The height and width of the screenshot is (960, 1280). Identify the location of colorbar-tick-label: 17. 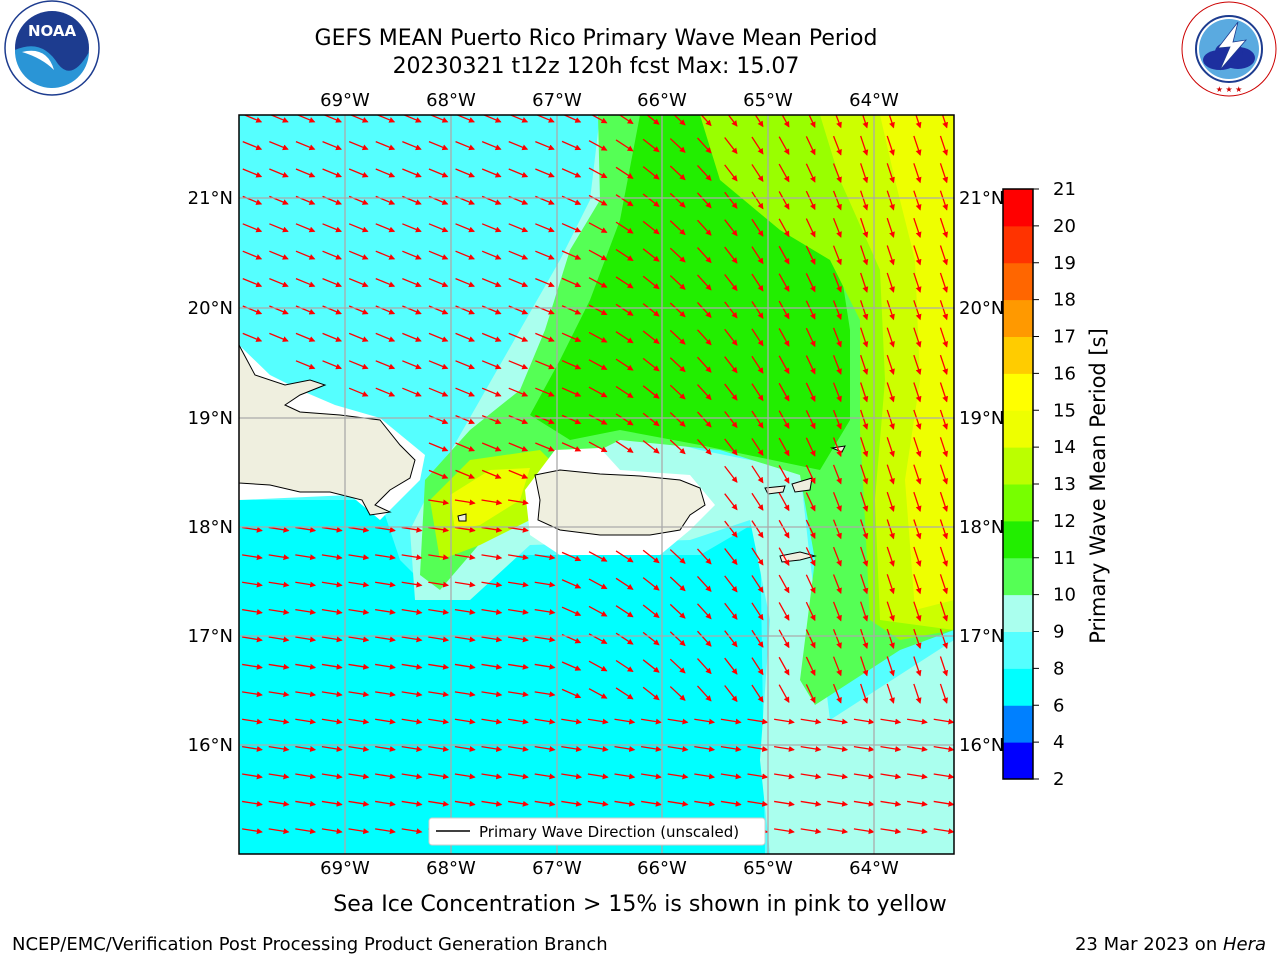
(1064, 337).